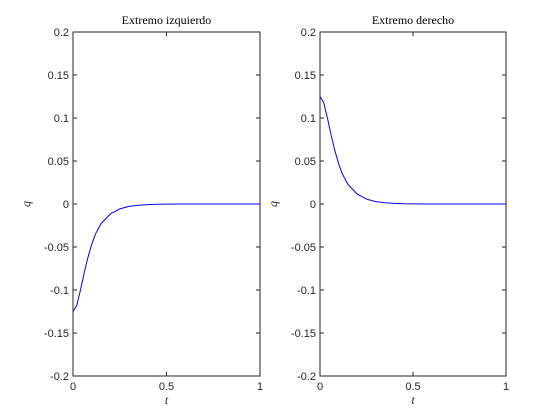 The image size is (560, 420). Describe the element at coordinates (412, 387) in the screenshot. I see `x-tick-label-right: 0.5` at that location.